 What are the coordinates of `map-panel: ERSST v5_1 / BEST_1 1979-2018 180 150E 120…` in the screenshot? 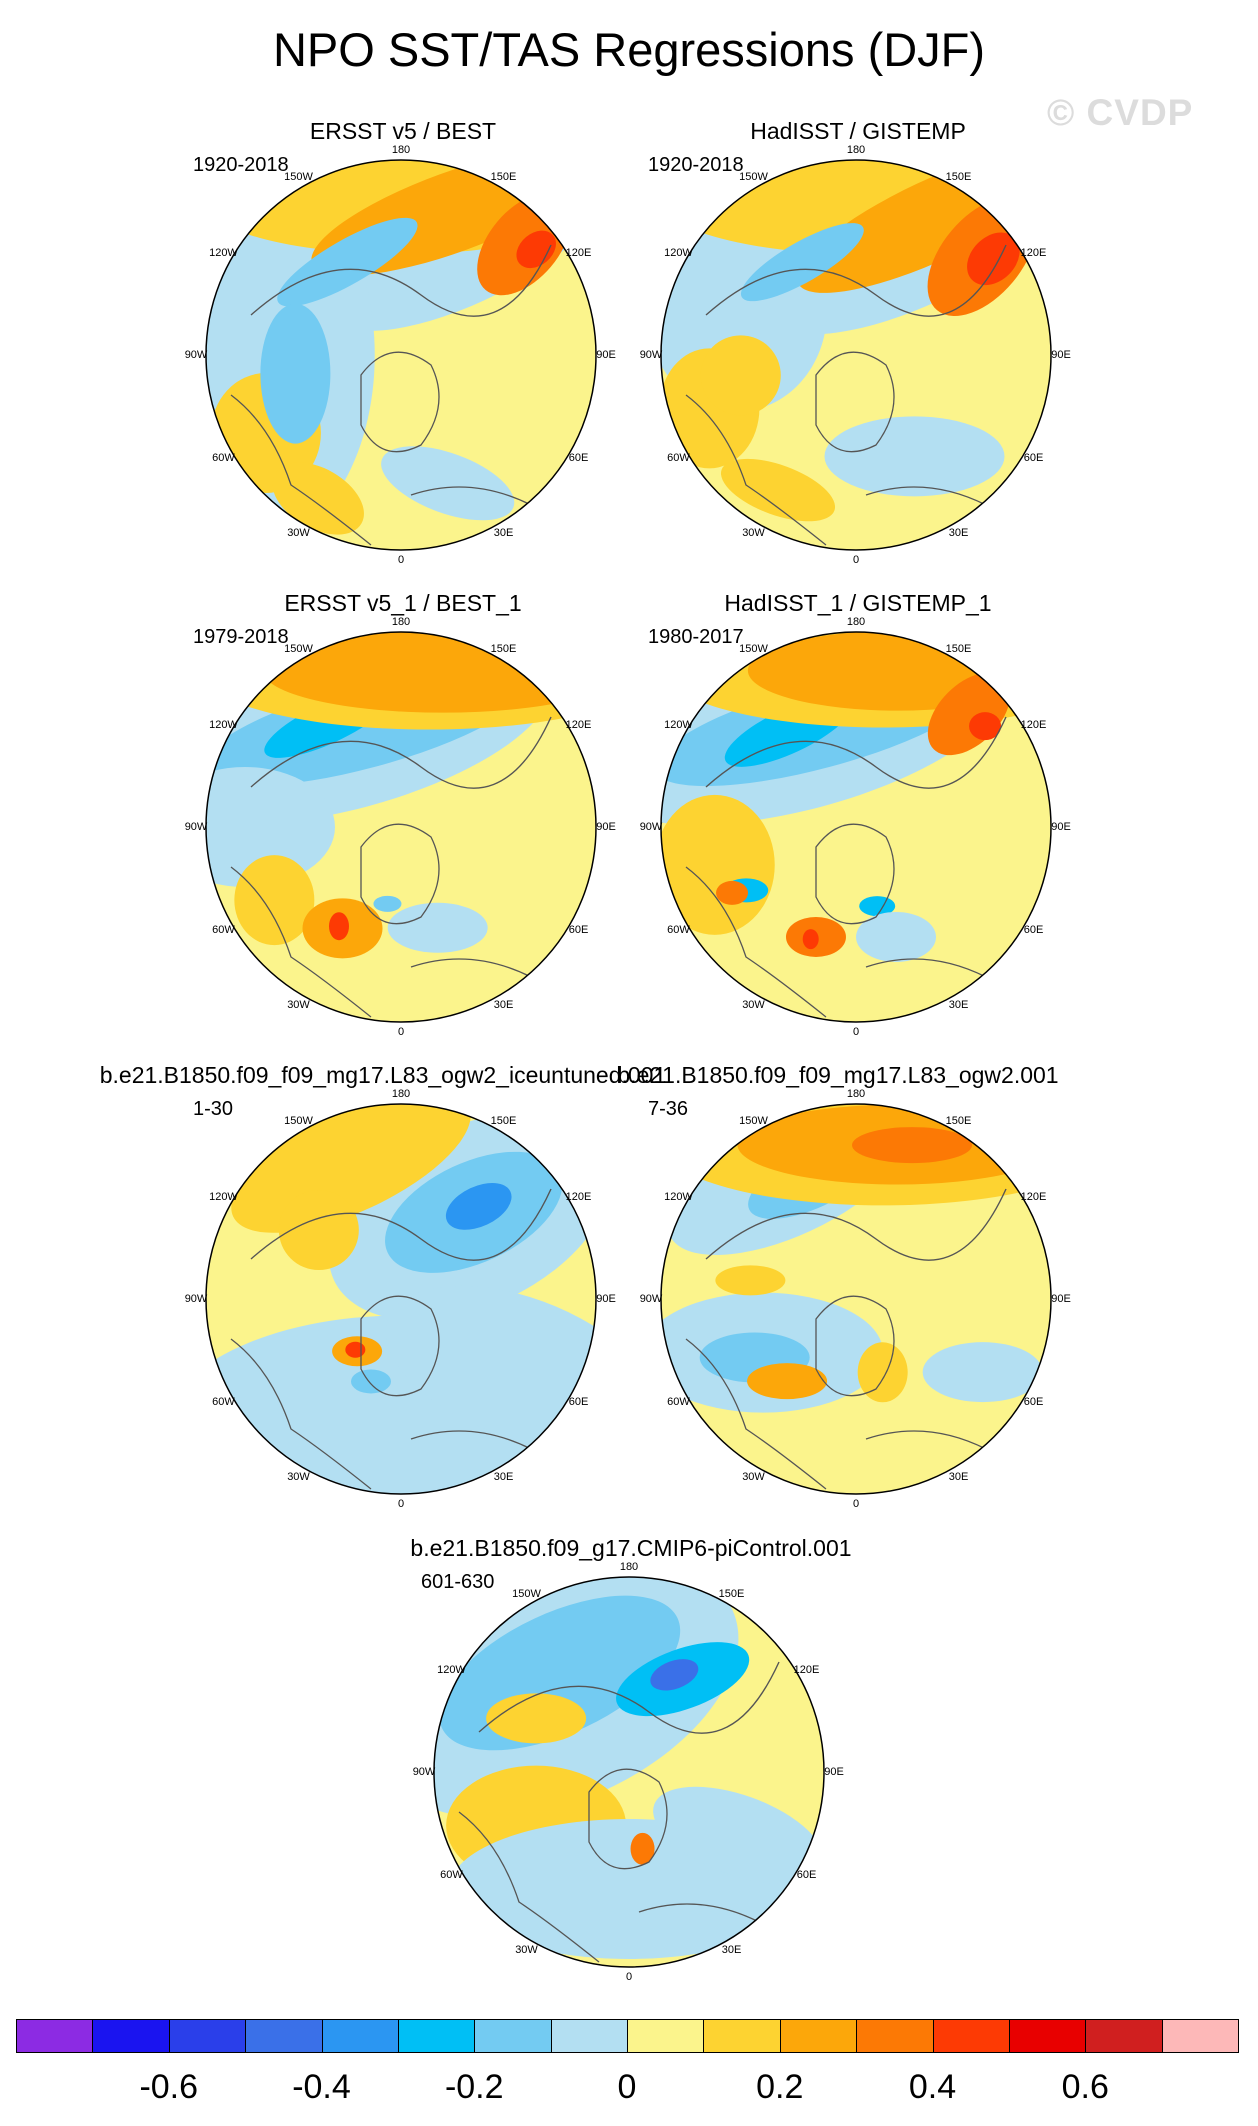 It's located at (403, 815).